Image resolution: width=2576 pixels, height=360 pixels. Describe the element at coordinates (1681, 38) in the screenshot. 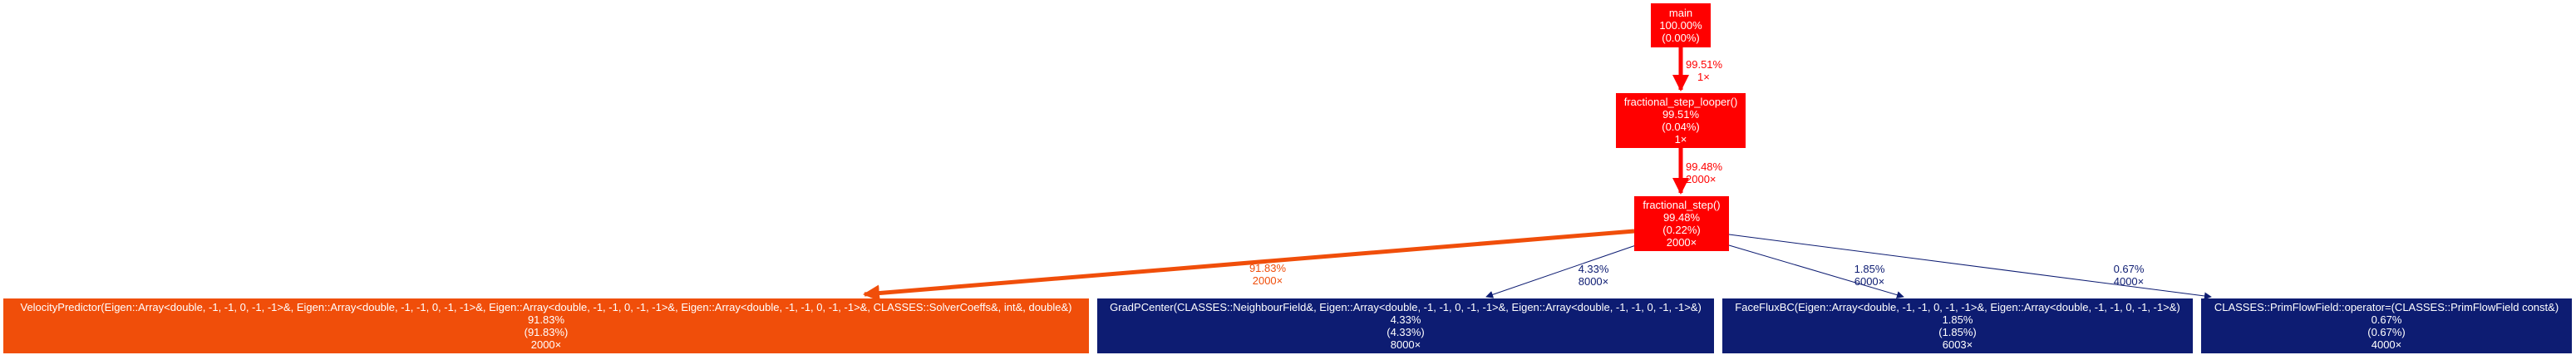

I see `node-self-percent: (0.00%)` at that location.